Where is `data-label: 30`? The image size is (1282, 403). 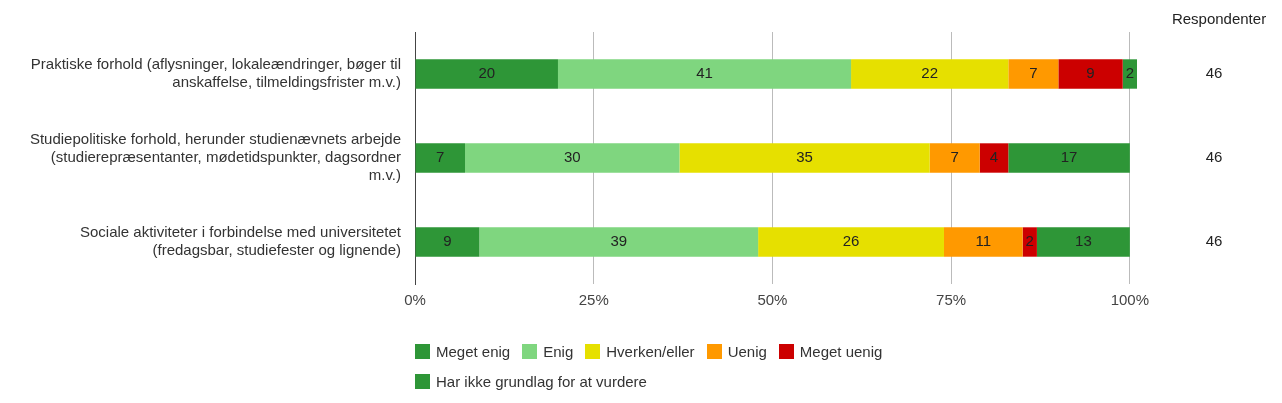
data-label: 30 is located at coordinates (572, 157).